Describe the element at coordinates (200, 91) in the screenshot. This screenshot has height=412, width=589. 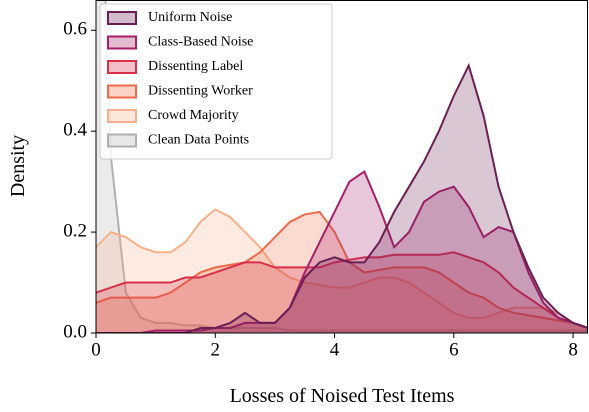
I see `legend-label: Dissenting Worker` at that location.